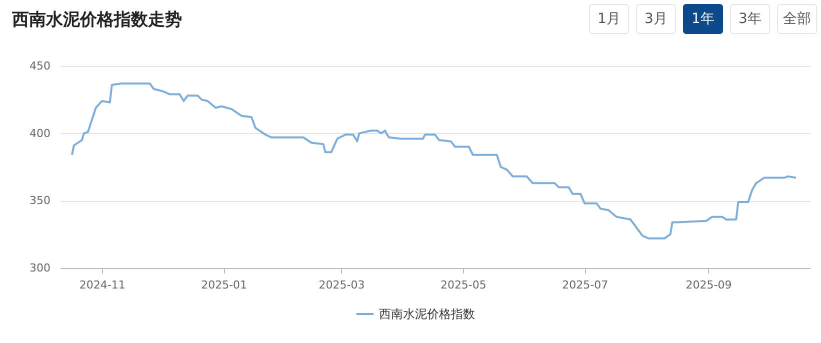 This screenshot has width=821, height=343. I want to click on x-tick-label: 2025-09, so click(709, 285).